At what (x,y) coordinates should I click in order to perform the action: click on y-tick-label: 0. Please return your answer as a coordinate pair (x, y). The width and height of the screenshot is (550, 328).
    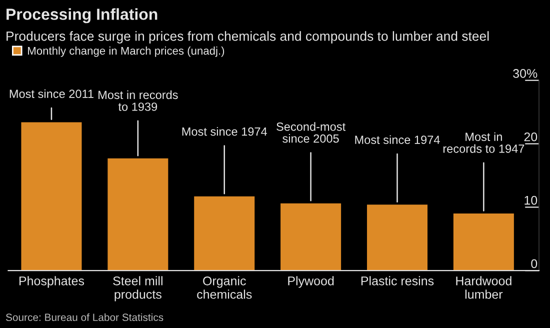
    Looking at the image, I should click on (534, 263).